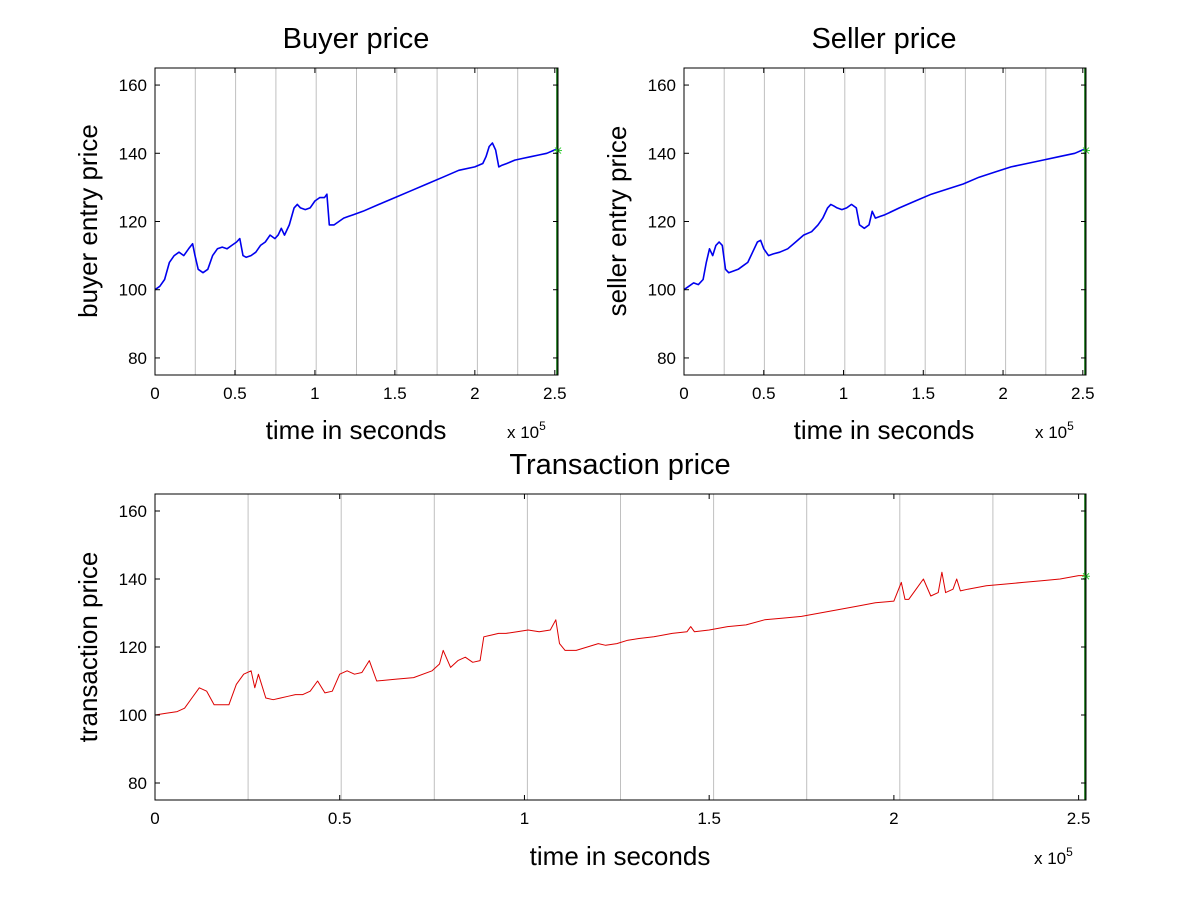 The image size is (1200, 900). I want to click on y-axis-label: transaction price, so click(88, 647).